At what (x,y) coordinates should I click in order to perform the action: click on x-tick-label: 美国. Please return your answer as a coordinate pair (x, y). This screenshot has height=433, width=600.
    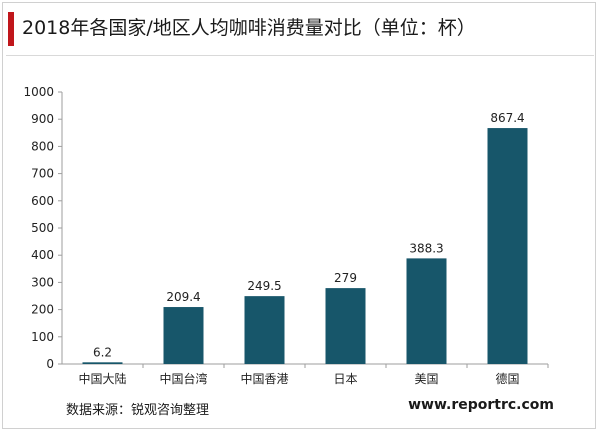
    Looking at the image, I should click on (426, 379).